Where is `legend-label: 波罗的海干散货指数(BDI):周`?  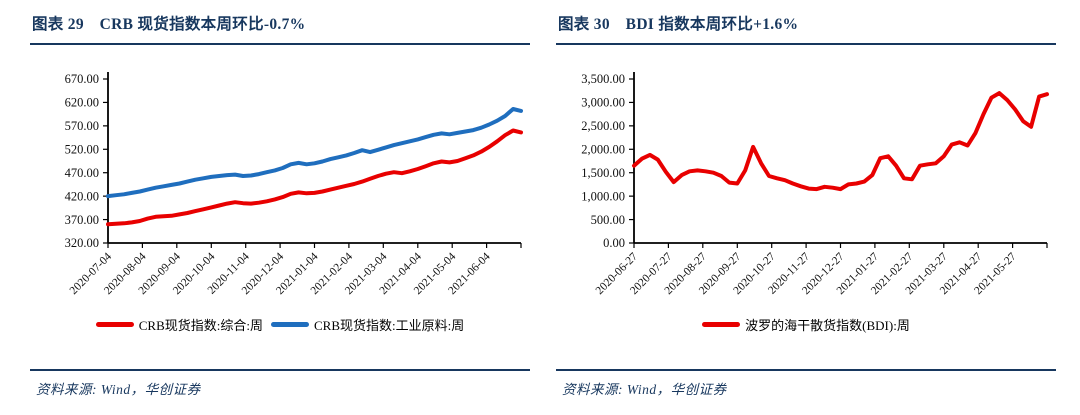 legend-label: 波罗的海干散货指数(BDI):周 is located at coordinates (827, 325).